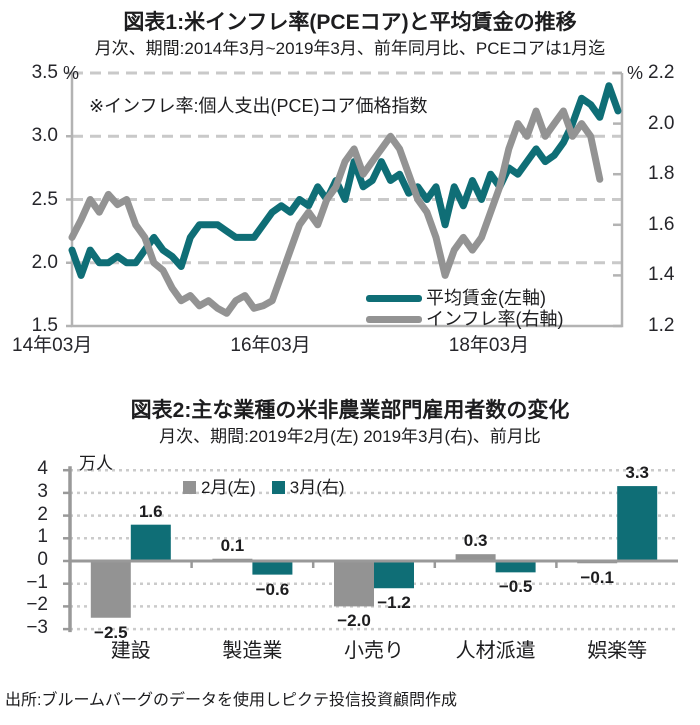  I want to click on bar-value-label: −1.2, so click(394, 603).